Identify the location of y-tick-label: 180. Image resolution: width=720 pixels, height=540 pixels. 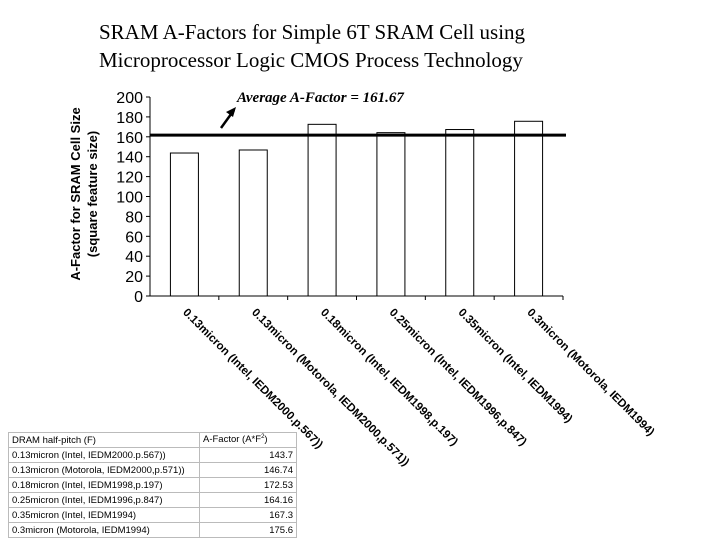
(129, 118).